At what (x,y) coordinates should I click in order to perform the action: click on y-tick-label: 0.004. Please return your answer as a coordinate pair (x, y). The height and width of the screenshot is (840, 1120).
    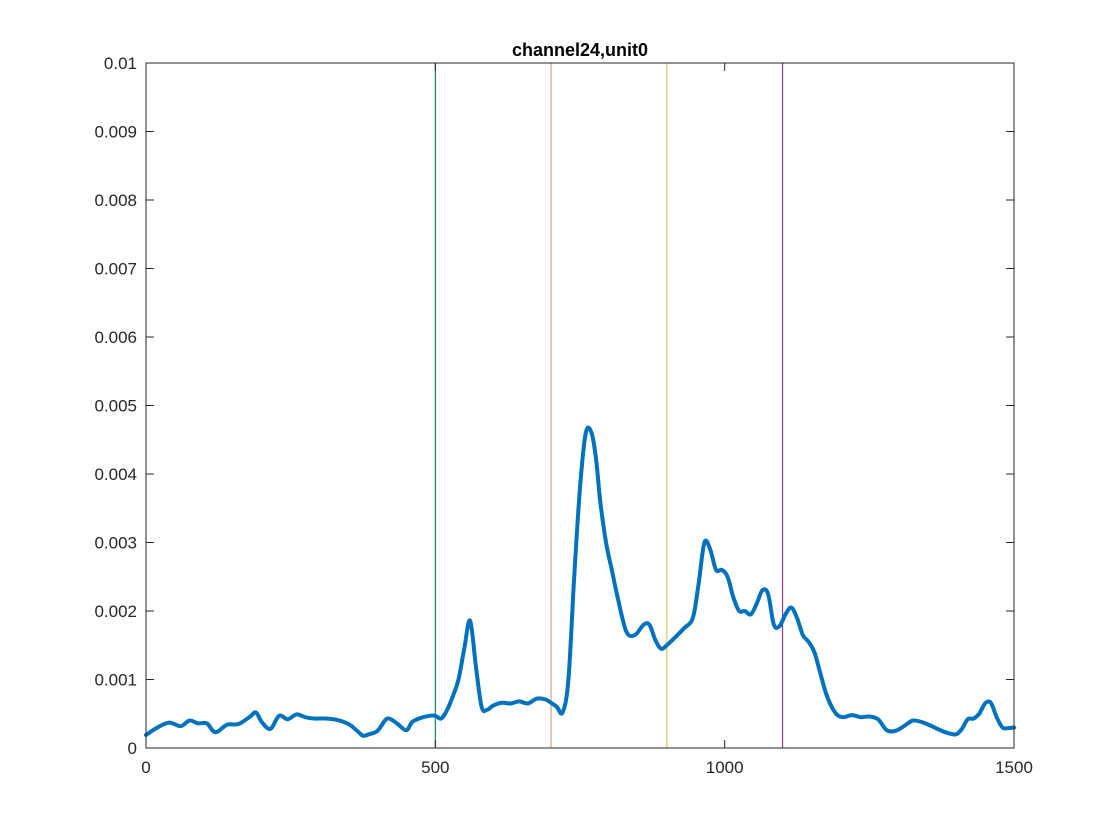
    Looking at the image, I should click on (115, 474).